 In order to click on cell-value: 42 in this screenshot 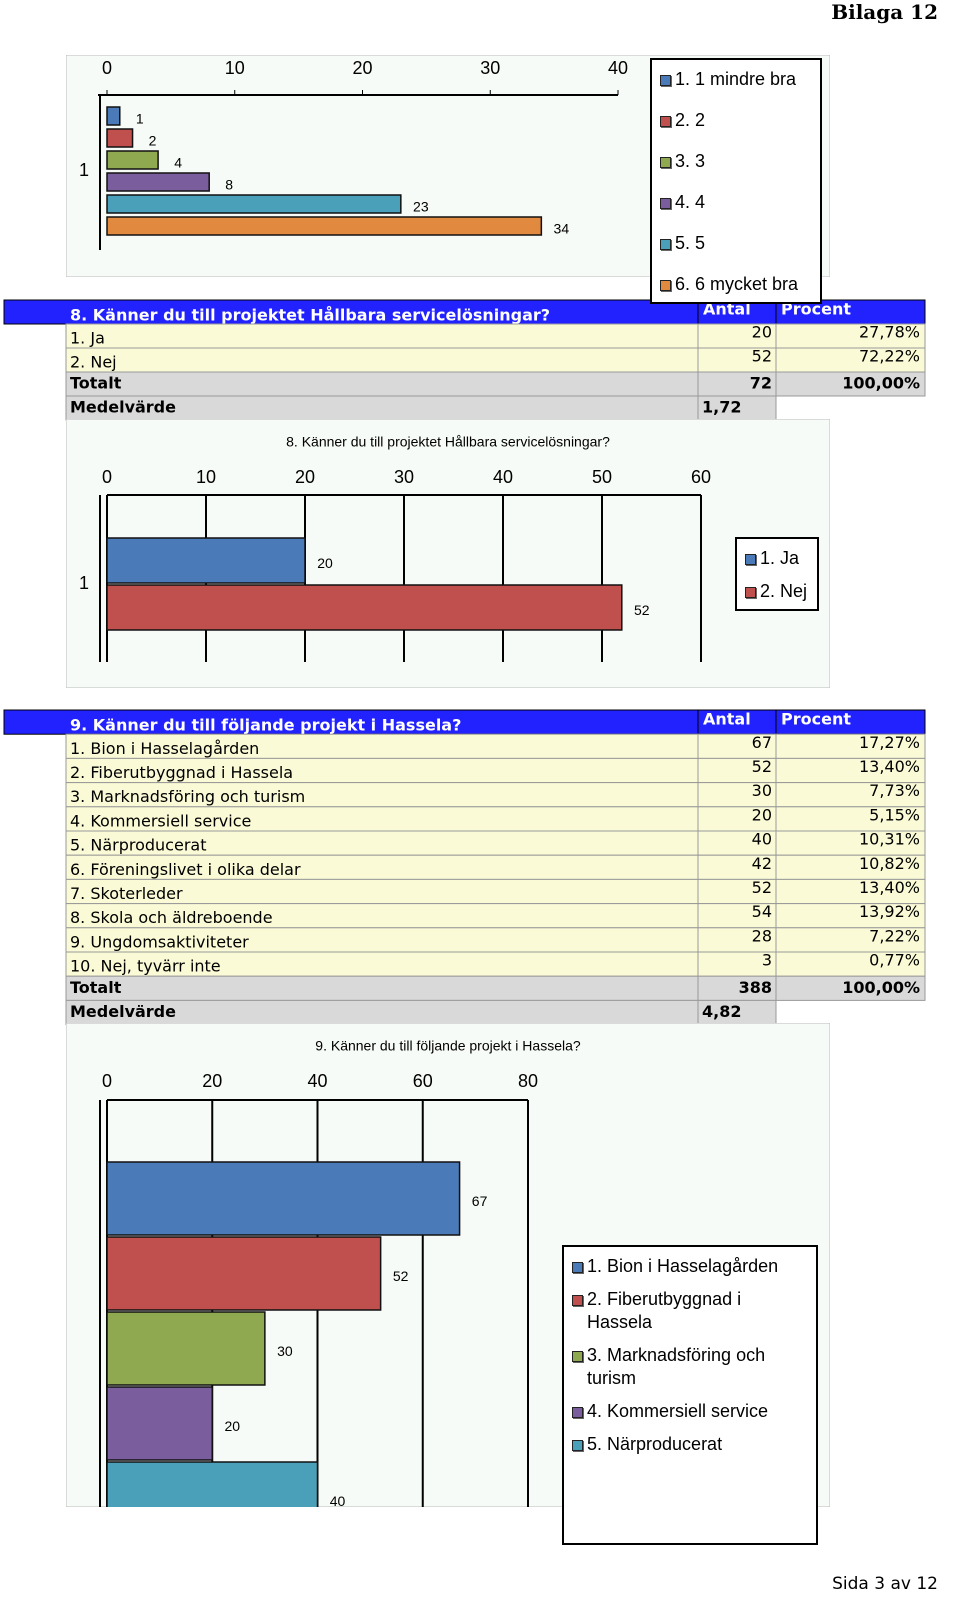, I will do `click(762, 863)`.